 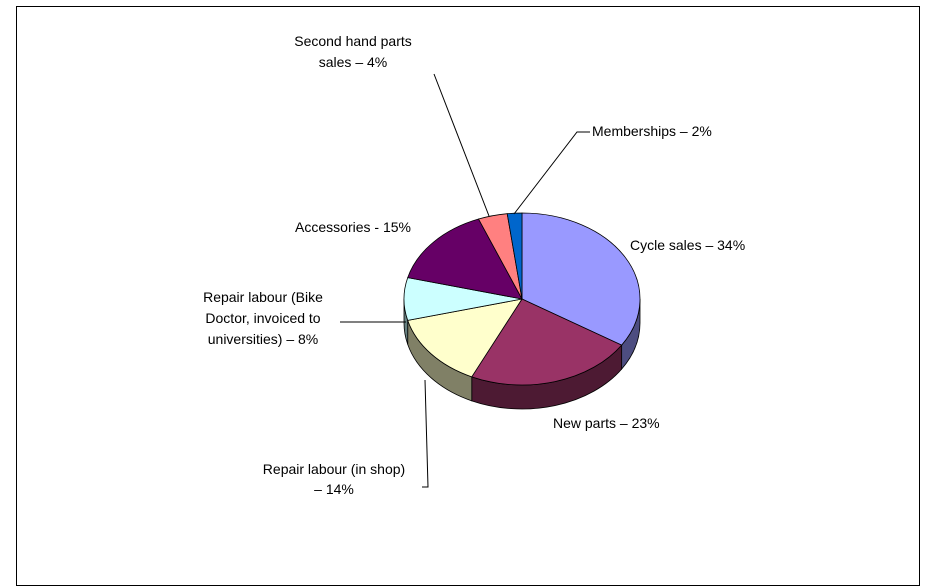 What do you see at coordinates (465, 338) in the screenshot?
I see `pie-slice-repair-labour-in-shop` at bounding box center [465, 338].